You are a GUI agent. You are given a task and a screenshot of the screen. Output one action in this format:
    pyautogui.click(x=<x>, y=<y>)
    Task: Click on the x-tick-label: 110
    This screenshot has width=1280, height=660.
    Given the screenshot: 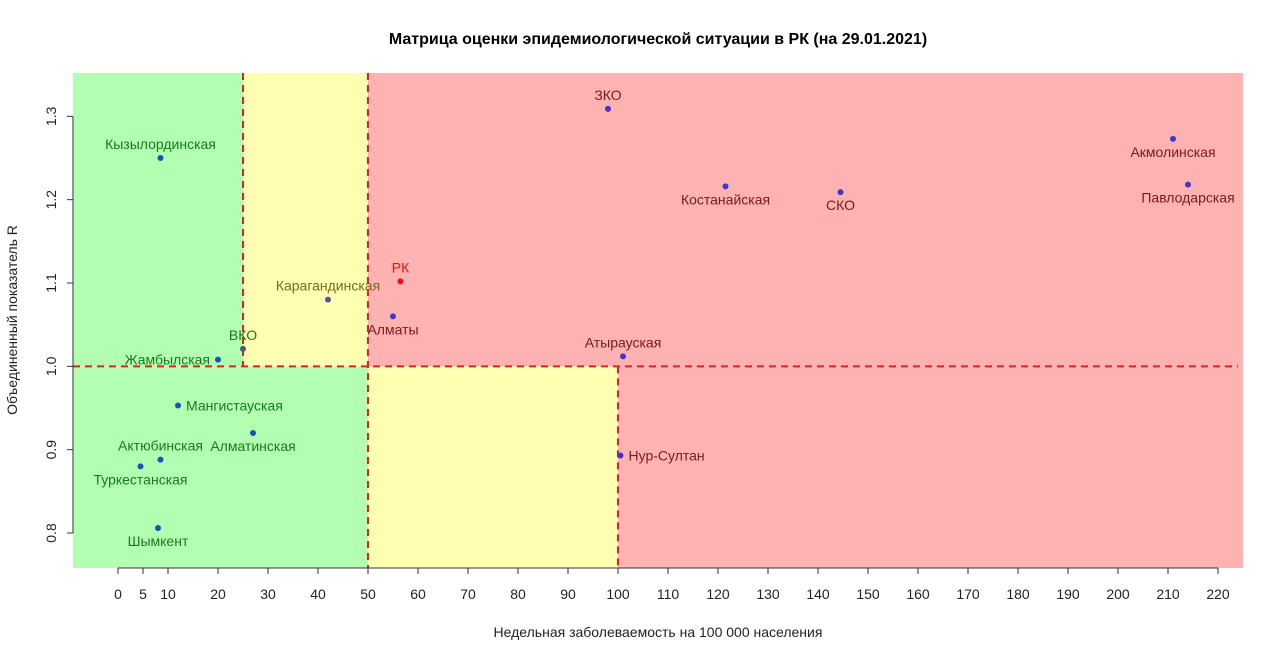 What is the action you would take?
    pyautogui.click(x=668, y=594)
    